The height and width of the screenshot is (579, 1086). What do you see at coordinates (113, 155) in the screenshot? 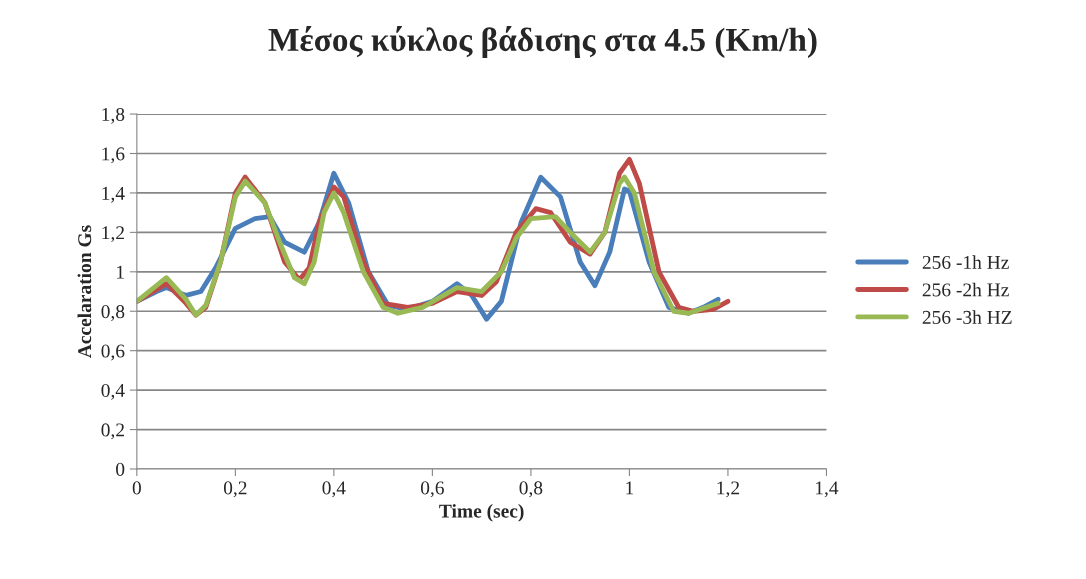
I see `y-tick-label: 1,6` at bounding box center [113, 155].